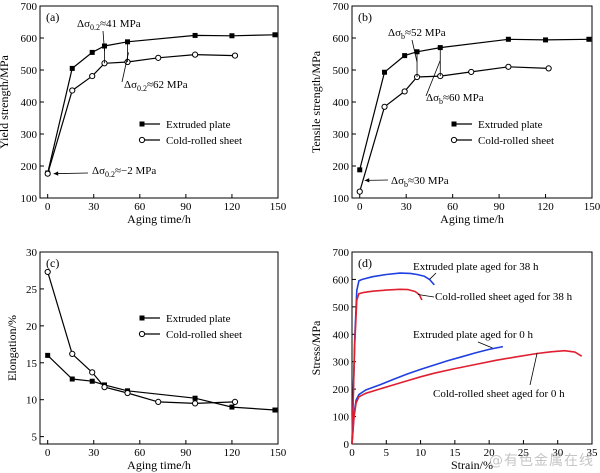  What do you see at coordinates (341, 135) in the screenshot?
I see `y-tick-label: 300` at bounding box center [341, 135].